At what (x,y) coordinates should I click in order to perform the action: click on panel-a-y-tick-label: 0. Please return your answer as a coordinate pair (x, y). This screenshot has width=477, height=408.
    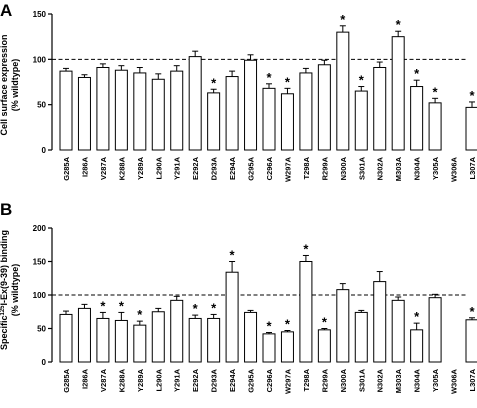
    Looking at the image, I should click on (44, 150).